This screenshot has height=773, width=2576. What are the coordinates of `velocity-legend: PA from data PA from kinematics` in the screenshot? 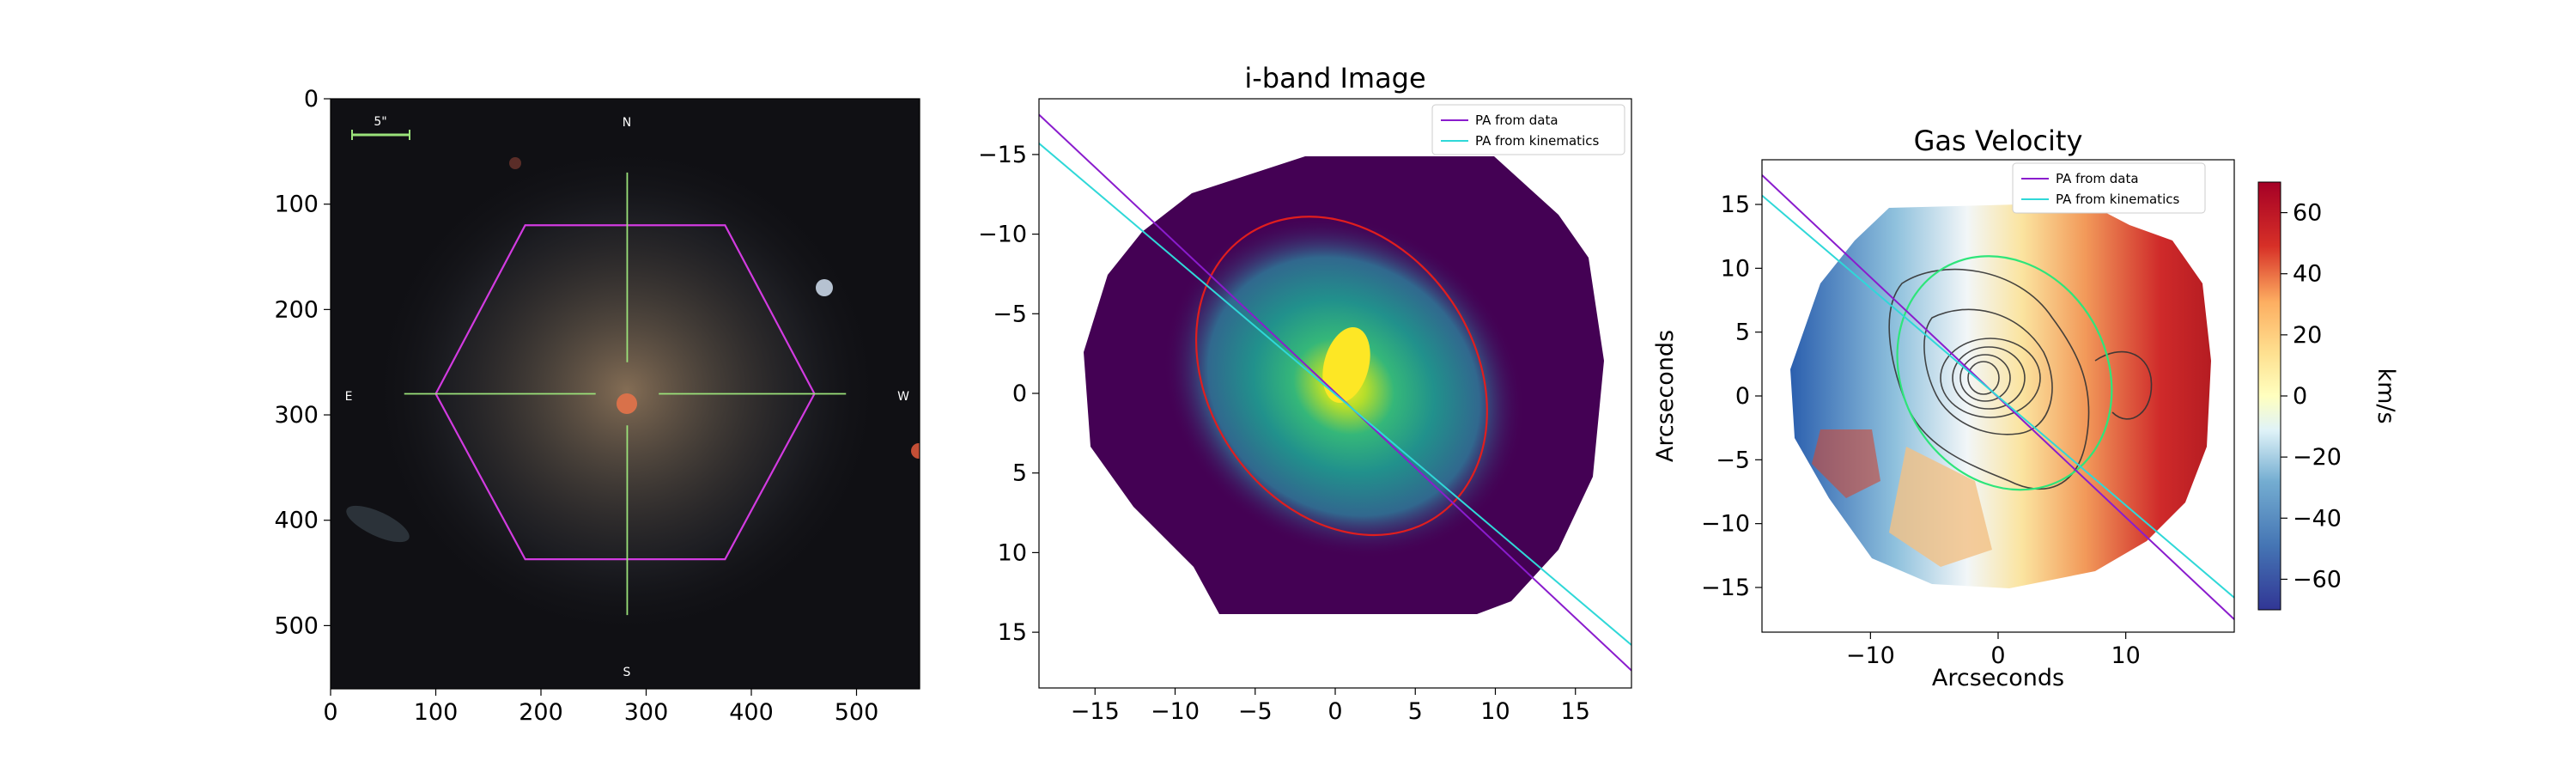 It's located at (2109, 188).